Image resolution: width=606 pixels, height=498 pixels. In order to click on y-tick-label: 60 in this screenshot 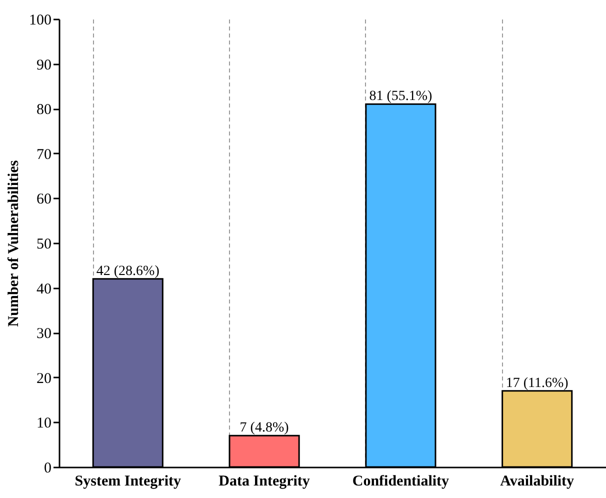, I will do `click(44, 200)`.